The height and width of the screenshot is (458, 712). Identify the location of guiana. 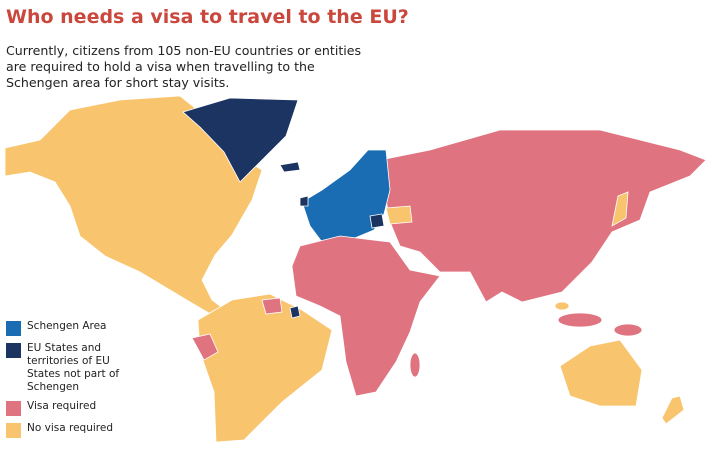
(295, 312).